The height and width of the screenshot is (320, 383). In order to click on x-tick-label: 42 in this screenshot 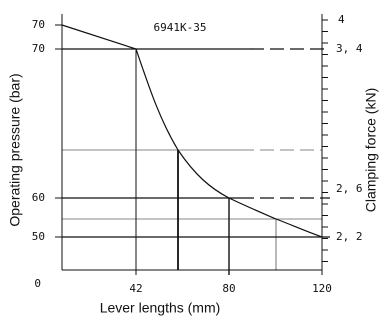, I will do `click(135, 288)`.